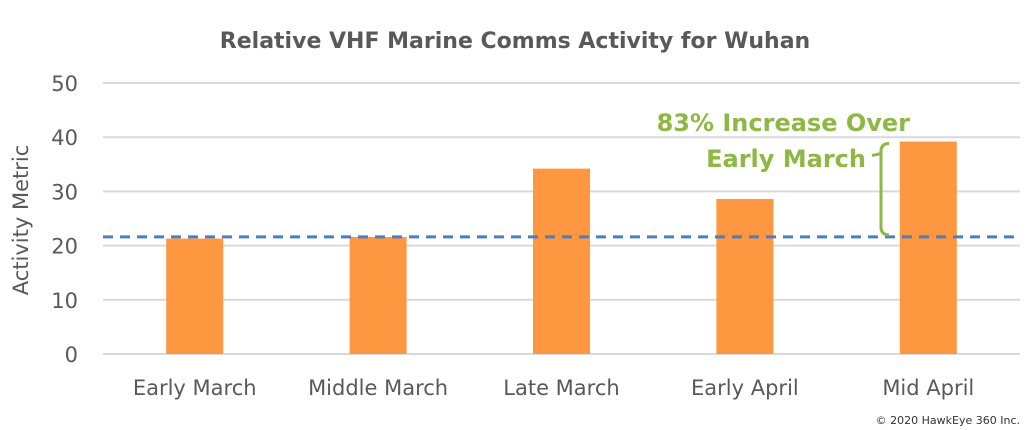 The image size is (1030, 430). I want to click on x-tick-label: Early March, so click(195, 388).